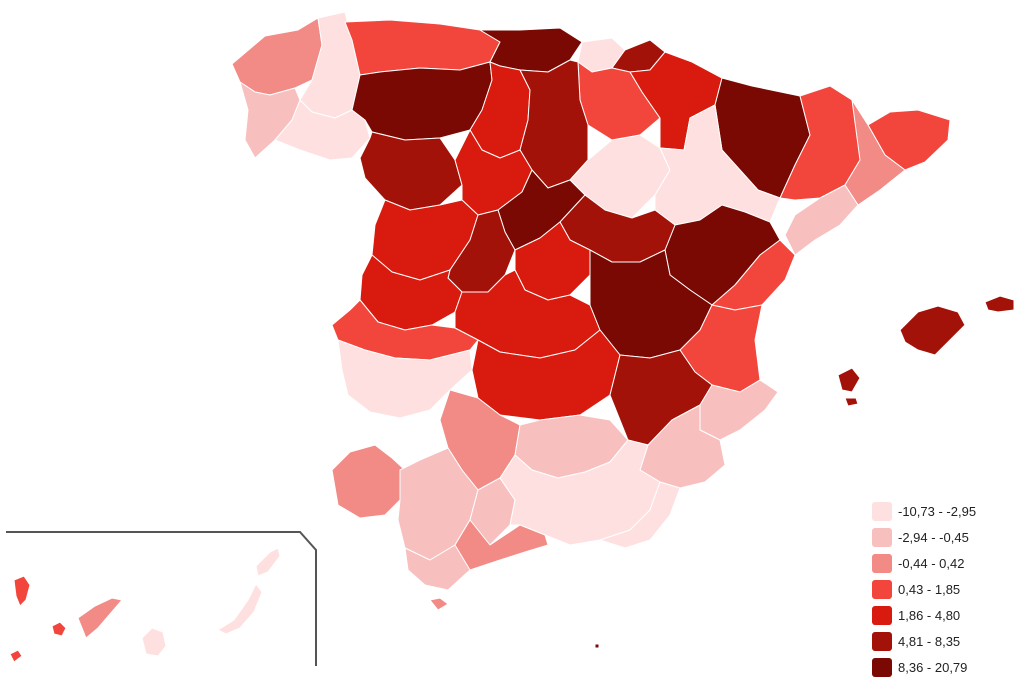 This screenshot has width=1024, height=680. Describe the element at coordinates (597, 646) in the screenshot. I see `province-melilla` at that location.